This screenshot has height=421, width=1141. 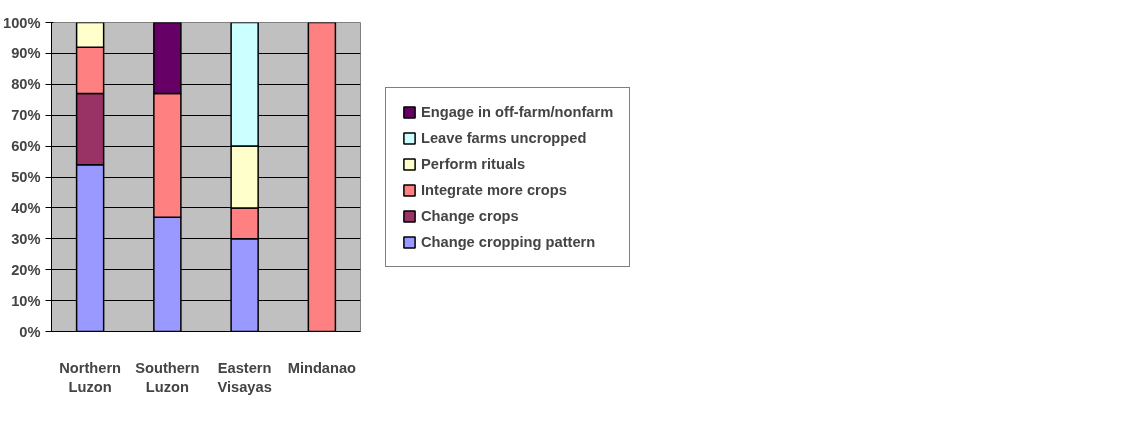 What do you see at coordinates (517, 111) in the screenshot?
I see `legend-label: Engage in off-farm/nonfarm` at bounding box center [517, 111].